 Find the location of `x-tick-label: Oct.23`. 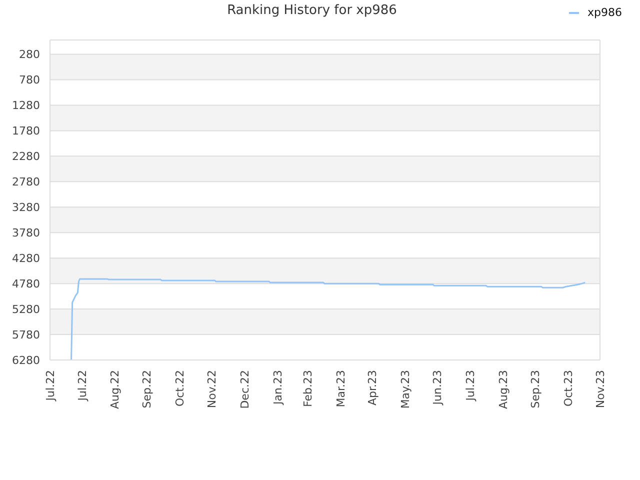

x-tick-label: Oct.23 is located at coordinates (568, 388).